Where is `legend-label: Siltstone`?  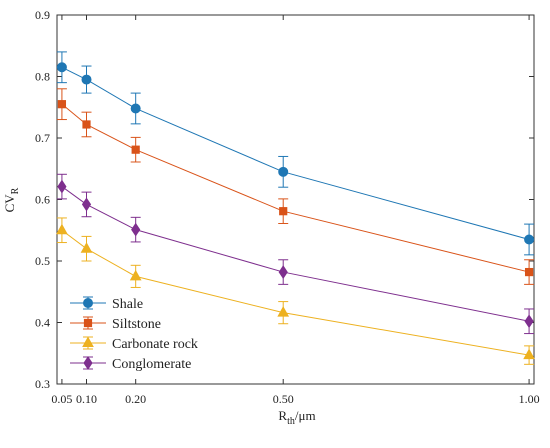 legend-label: Siltstone is located at coordinates (136, 324).